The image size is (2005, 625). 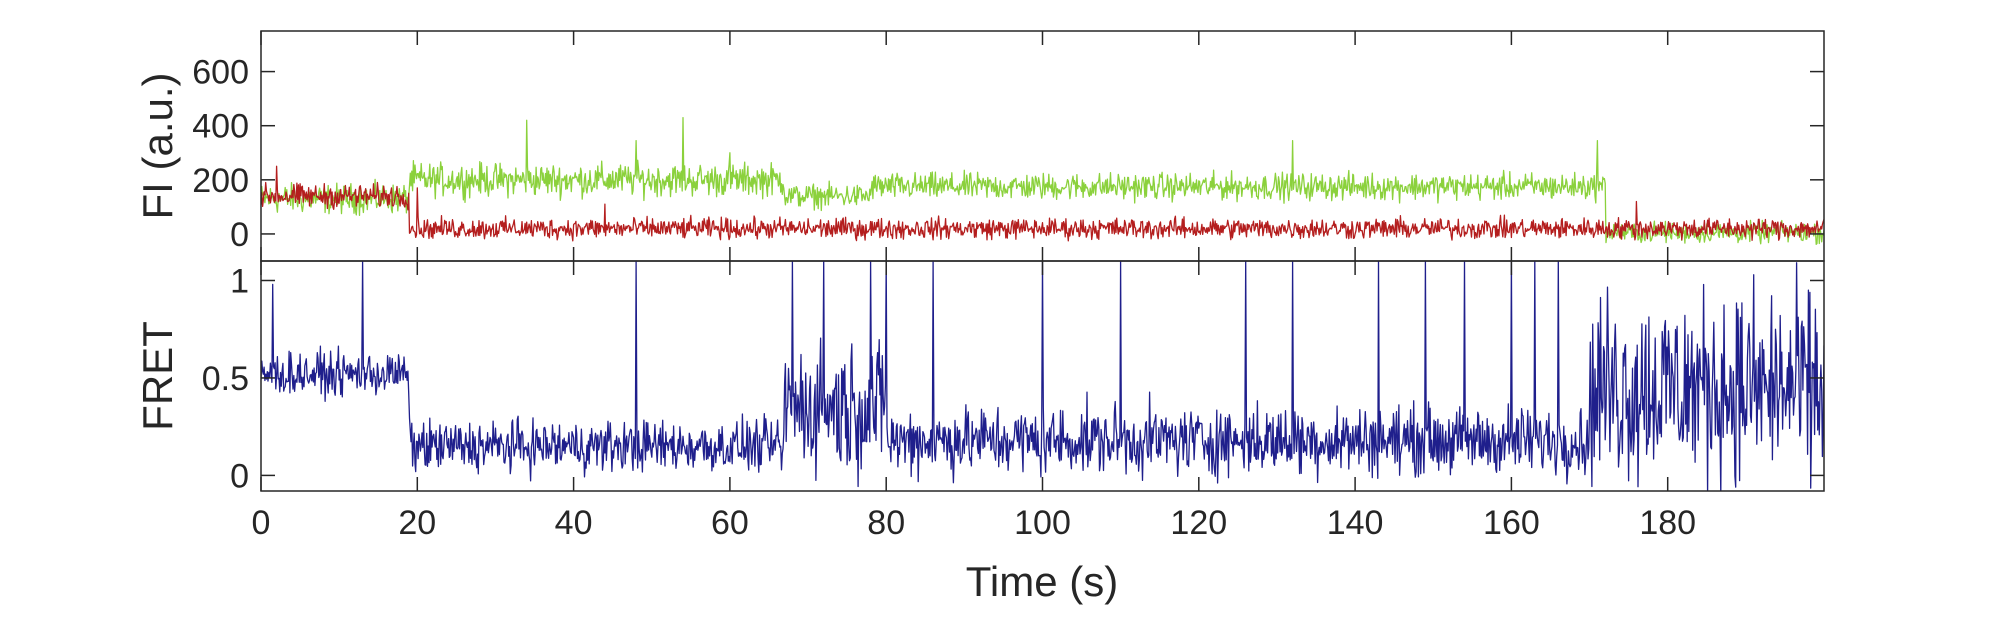 What do you see at coordinates (1042, 581) in the screenshot?
I see `time-x-axis-label: Time (s)` at bounding box center [1042, 581].